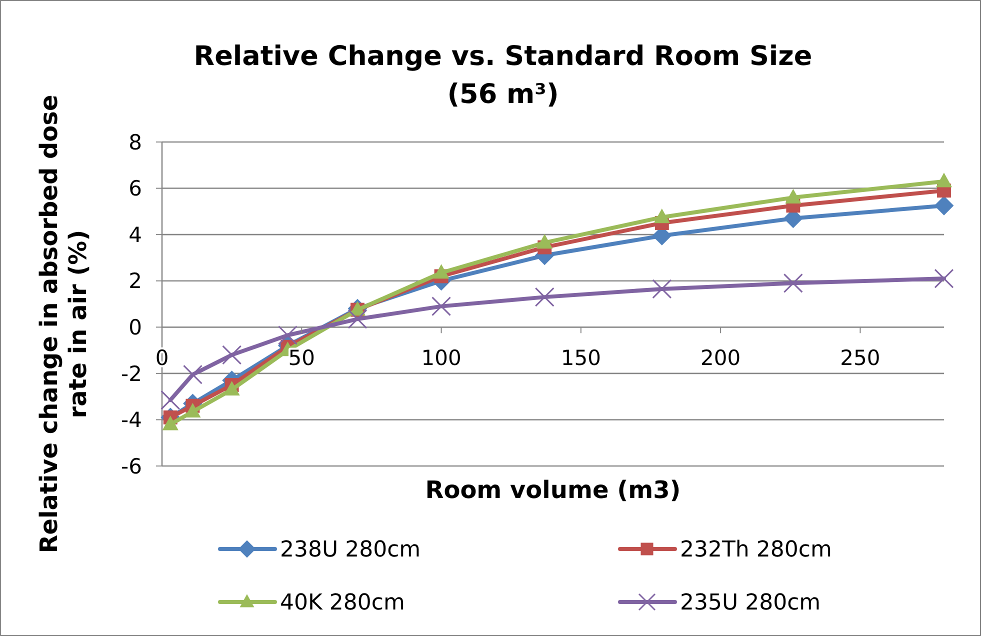  I want to click on y-axis-title: Relative change in absorbed dose rate in air (%), so click(63, 324).